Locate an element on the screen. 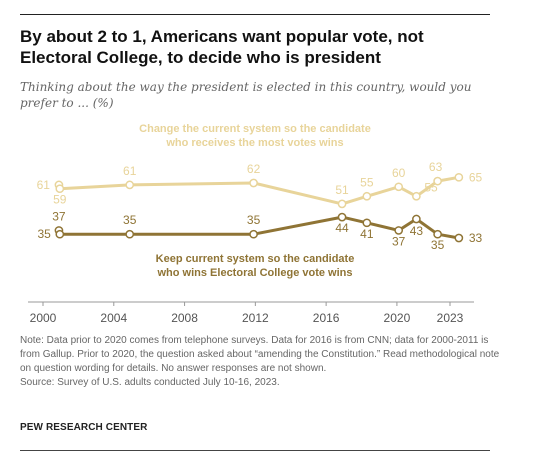 This screenshot has width=535, height=460. x-tick-label-2023: 2023 is located at coordinates (450, 318).